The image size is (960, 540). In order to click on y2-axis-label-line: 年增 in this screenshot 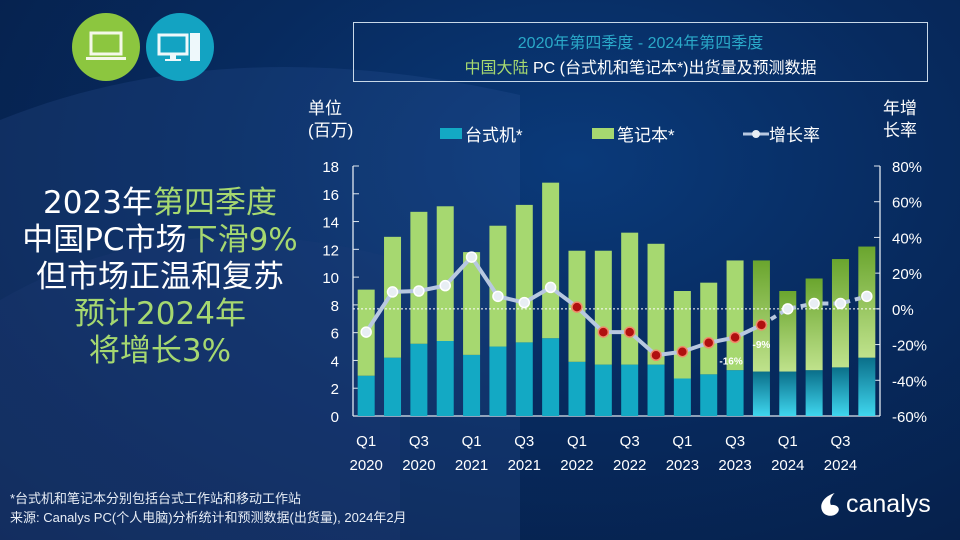, I will do `click(900, 108)`.